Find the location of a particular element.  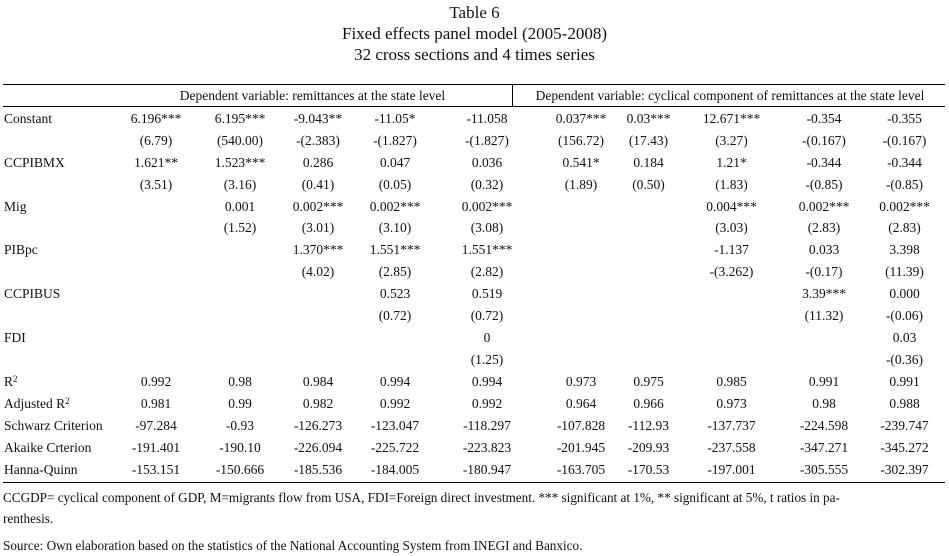

table-cell: 0.004*** is located at coordinates (731, 206).